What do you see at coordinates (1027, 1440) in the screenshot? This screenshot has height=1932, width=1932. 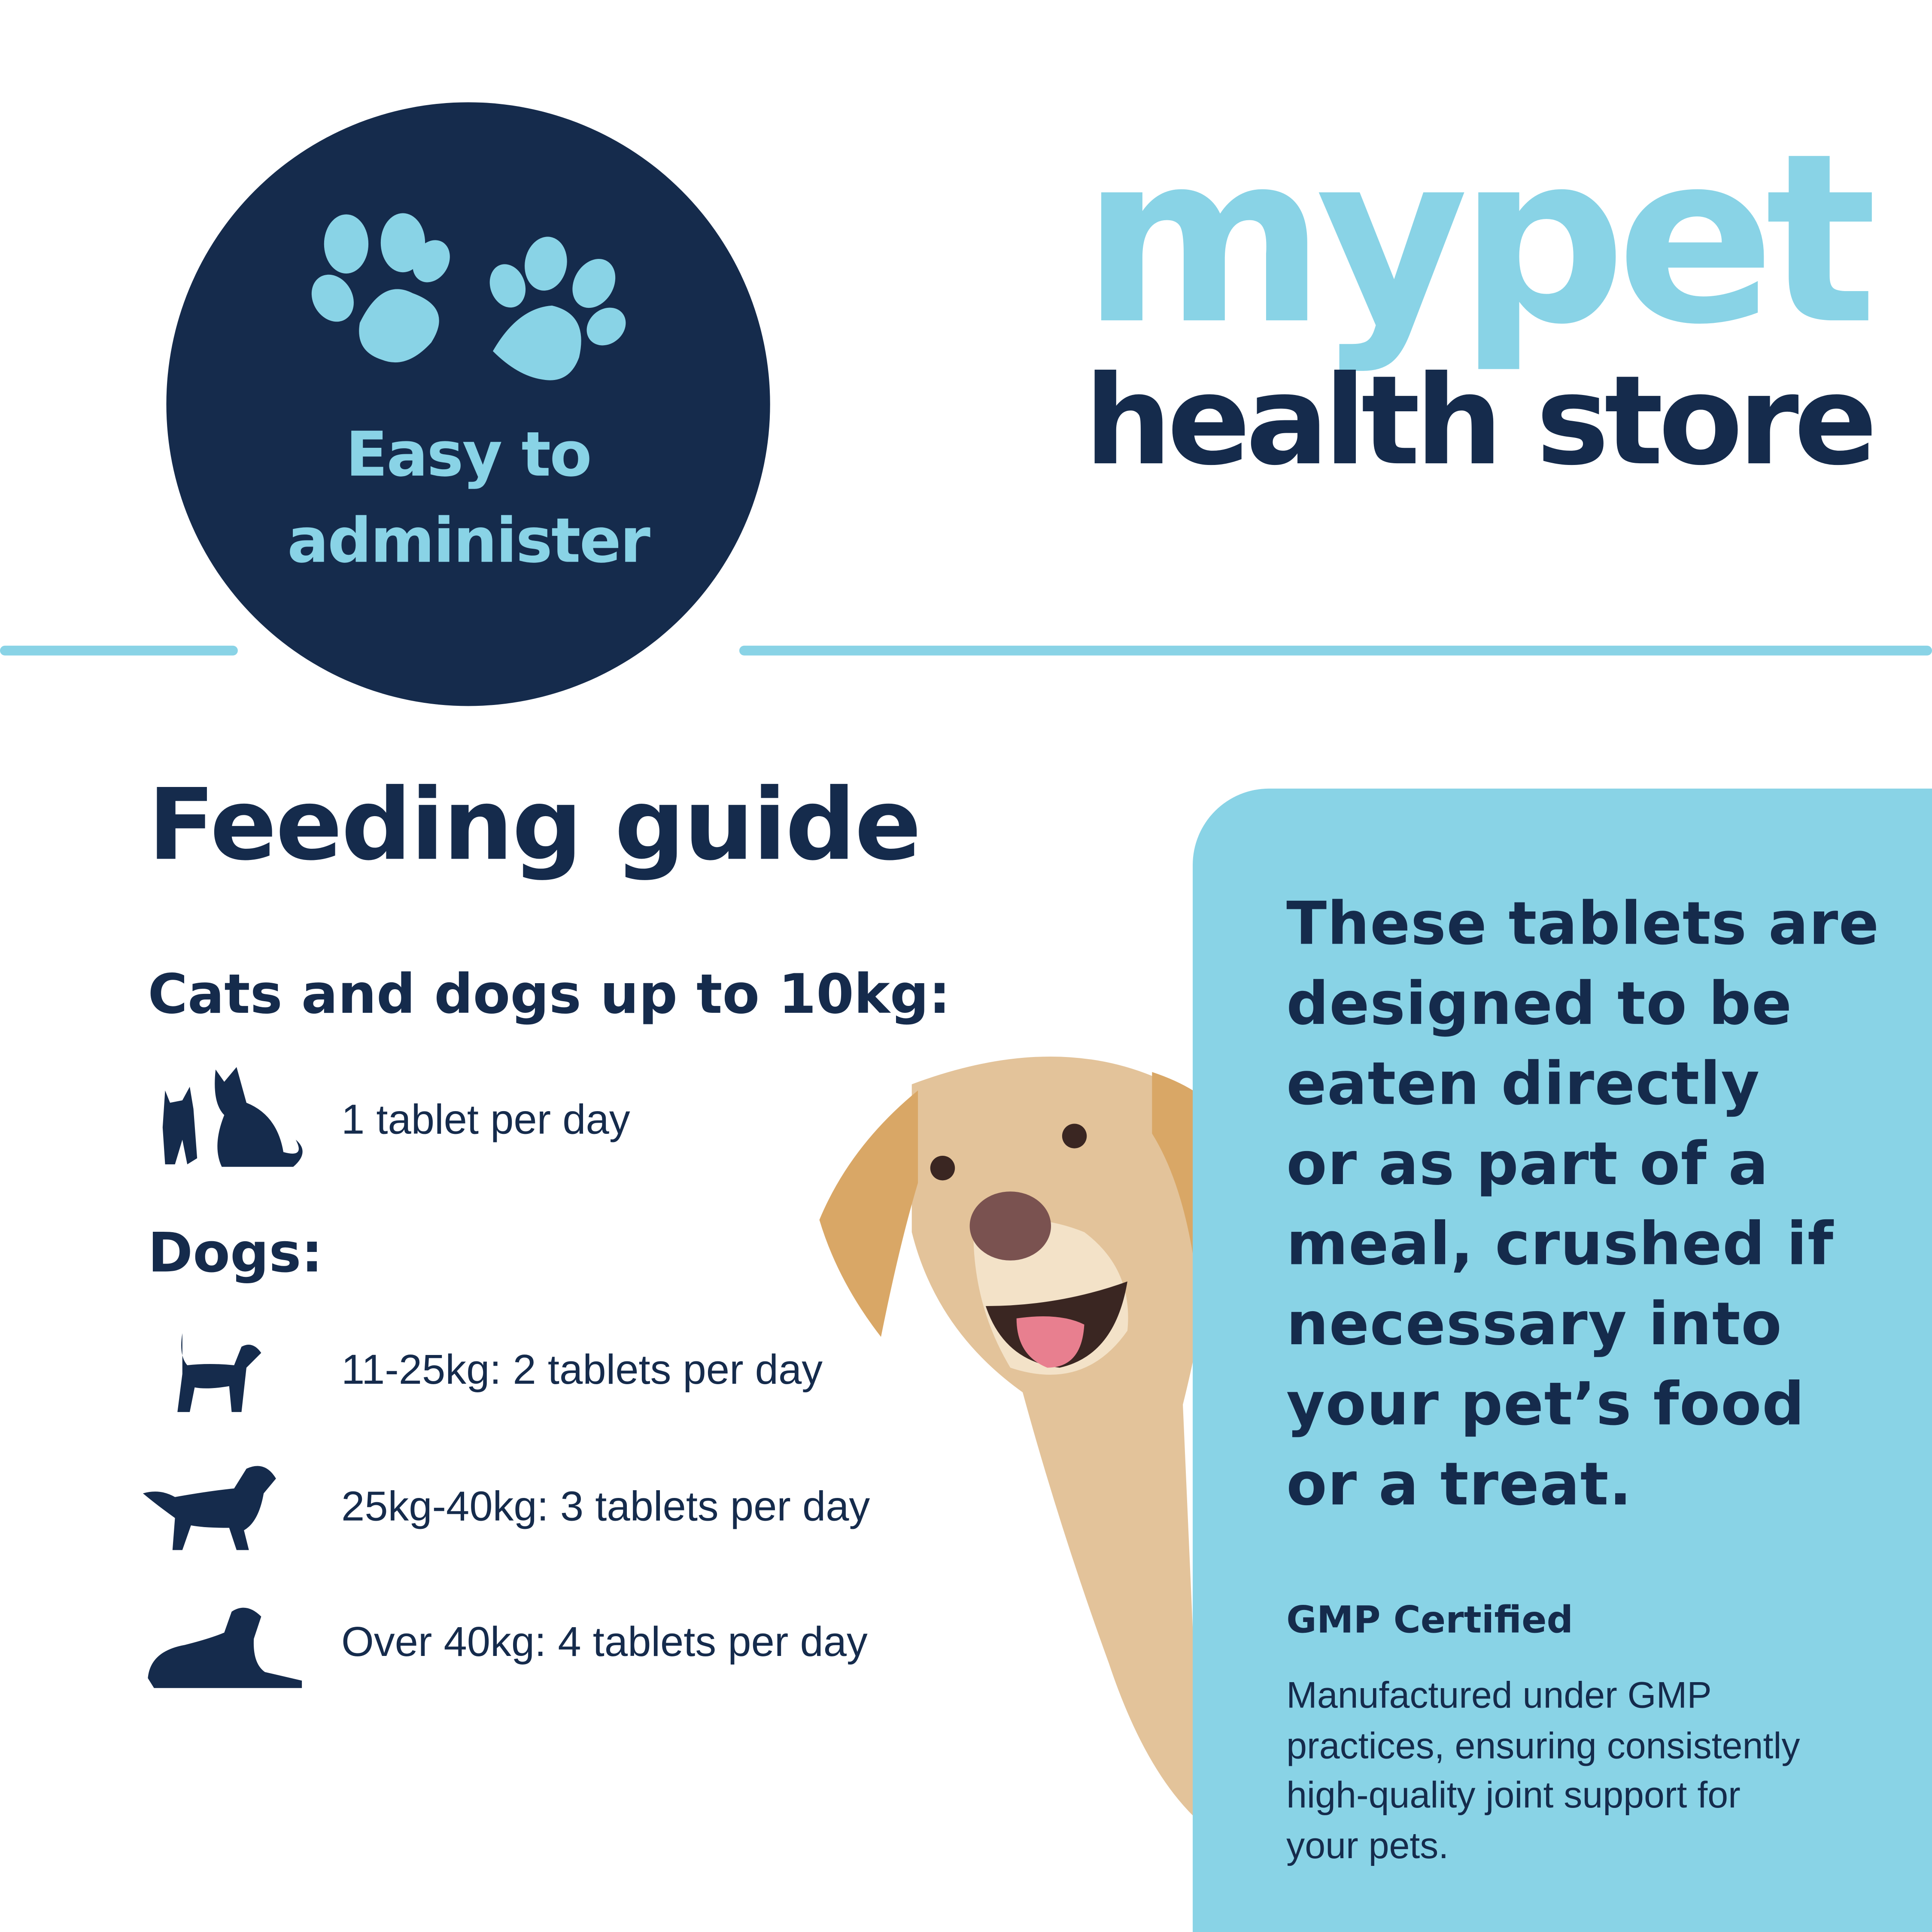 I see `labrador-dog-photo` at bounding box center [1027, 1440].